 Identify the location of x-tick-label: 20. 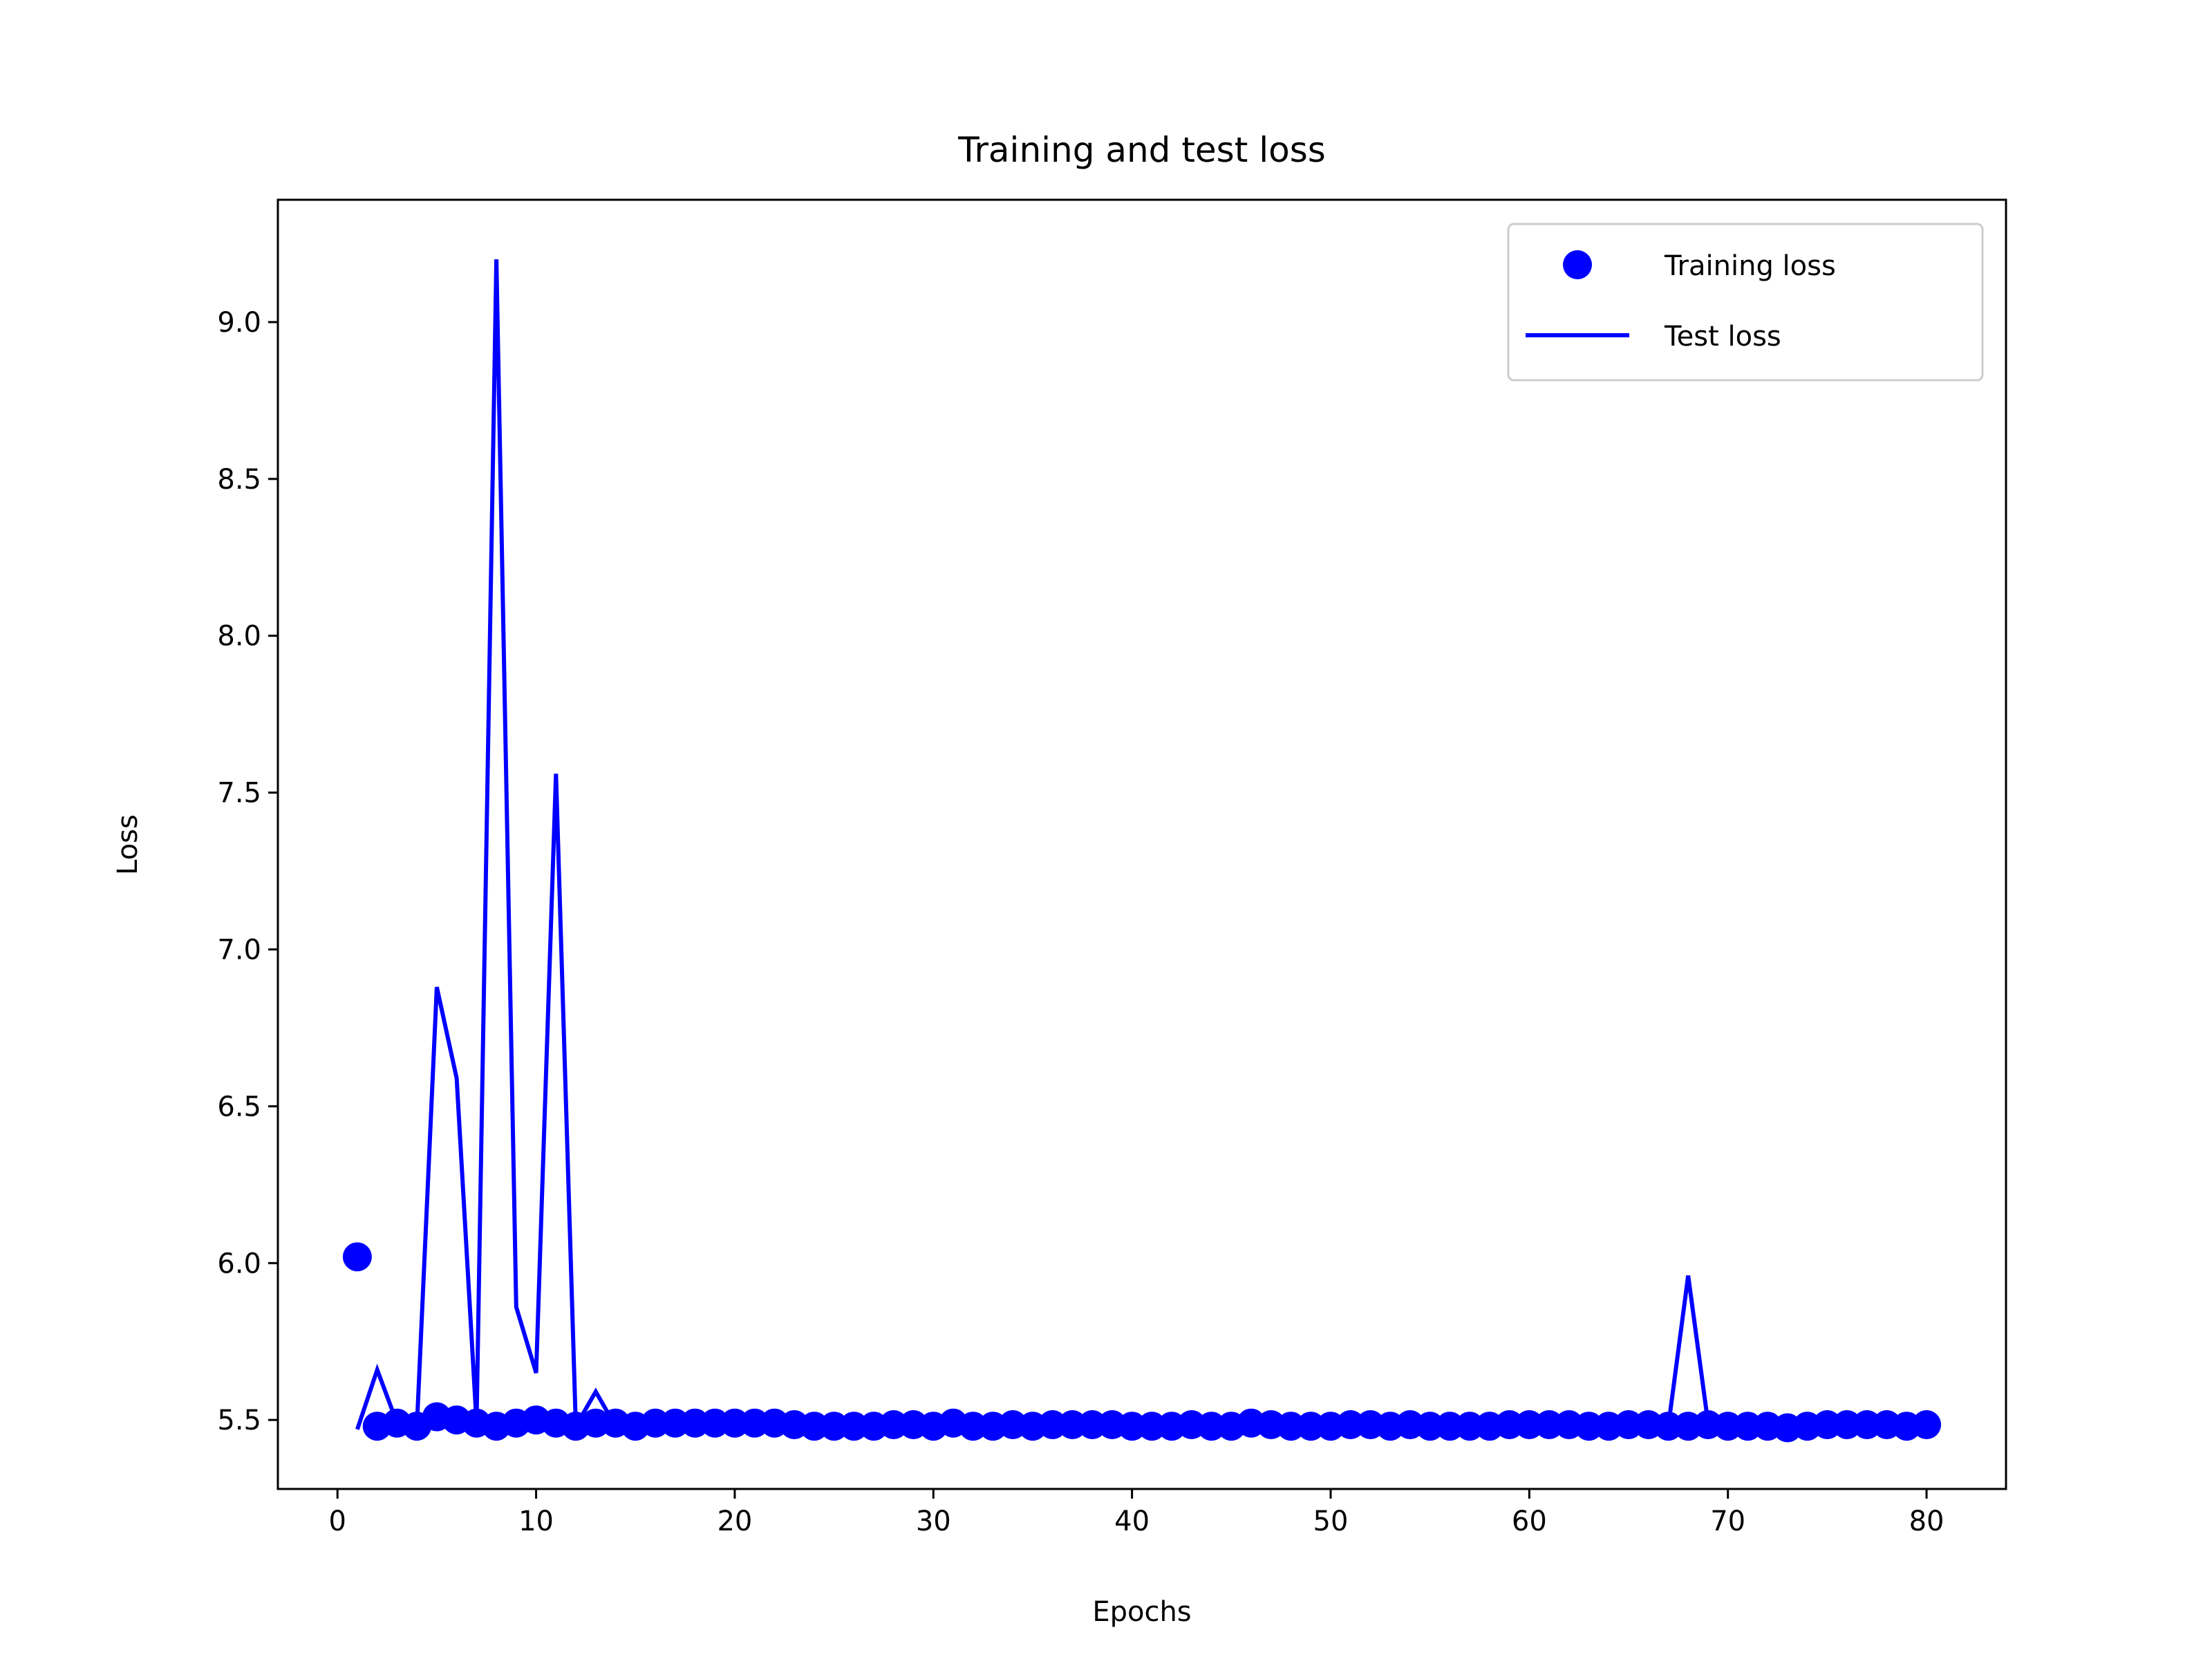
(735, 1521).